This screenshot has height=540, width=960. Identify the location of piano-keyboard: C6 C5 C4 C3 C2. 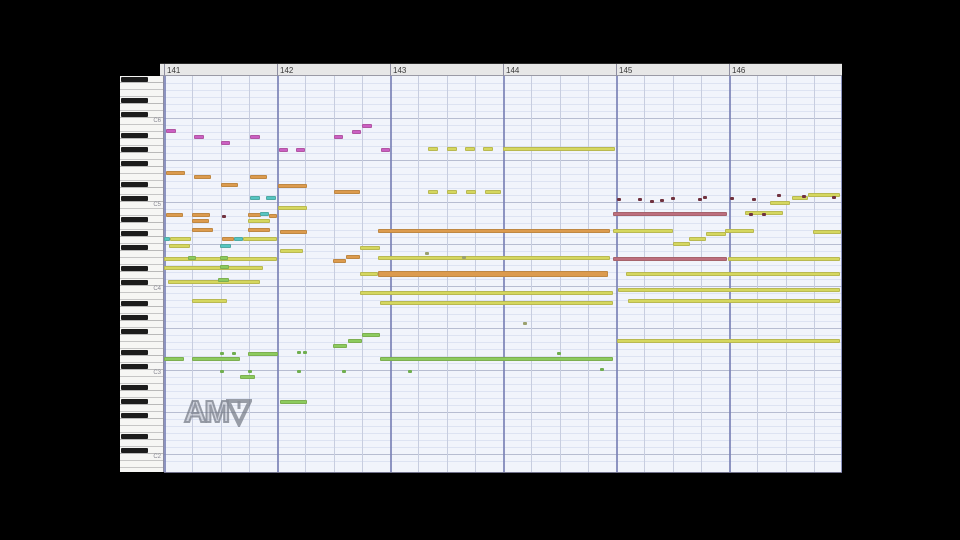
(142, 274).